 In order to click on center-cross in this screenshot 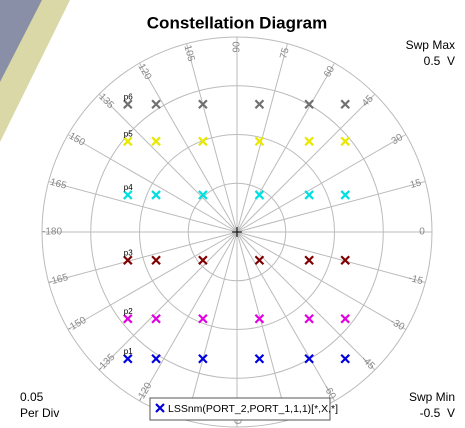, I will do `click(237, 232)`.